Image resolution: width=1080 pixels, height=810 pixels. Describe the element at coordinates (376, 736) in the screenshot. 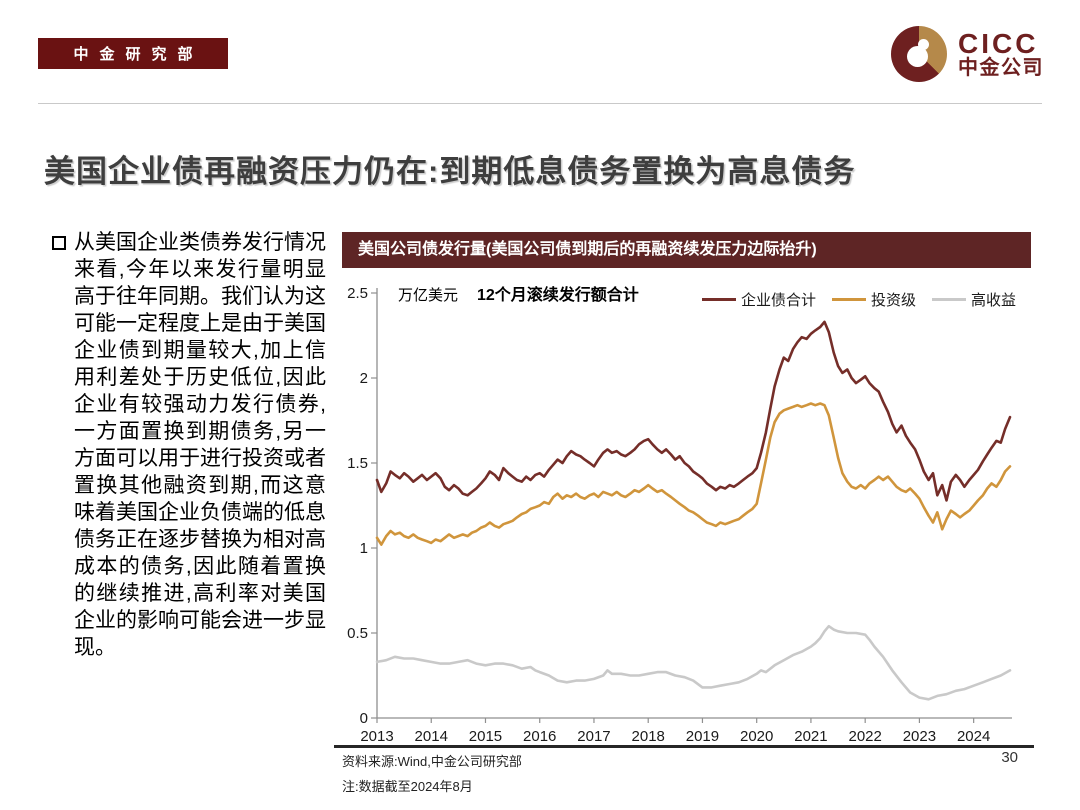

I see `svg-text: 2013` at that location.